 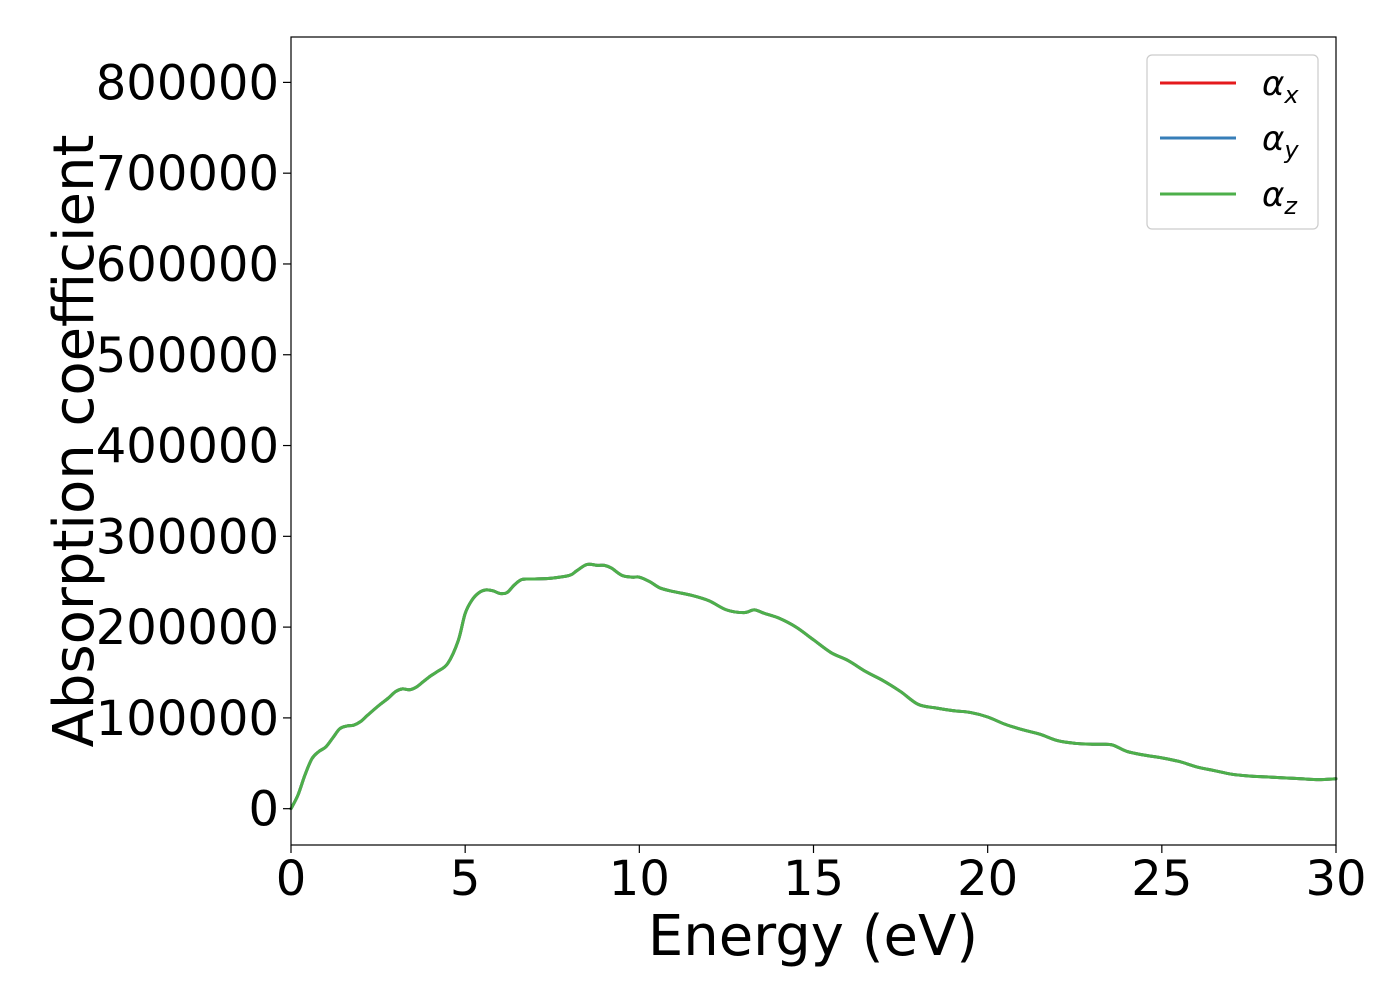 What do you see at coordinates (465, 879) in the screenshot?
I see `x-tick-label: 5` at bounding box center [465, 879].